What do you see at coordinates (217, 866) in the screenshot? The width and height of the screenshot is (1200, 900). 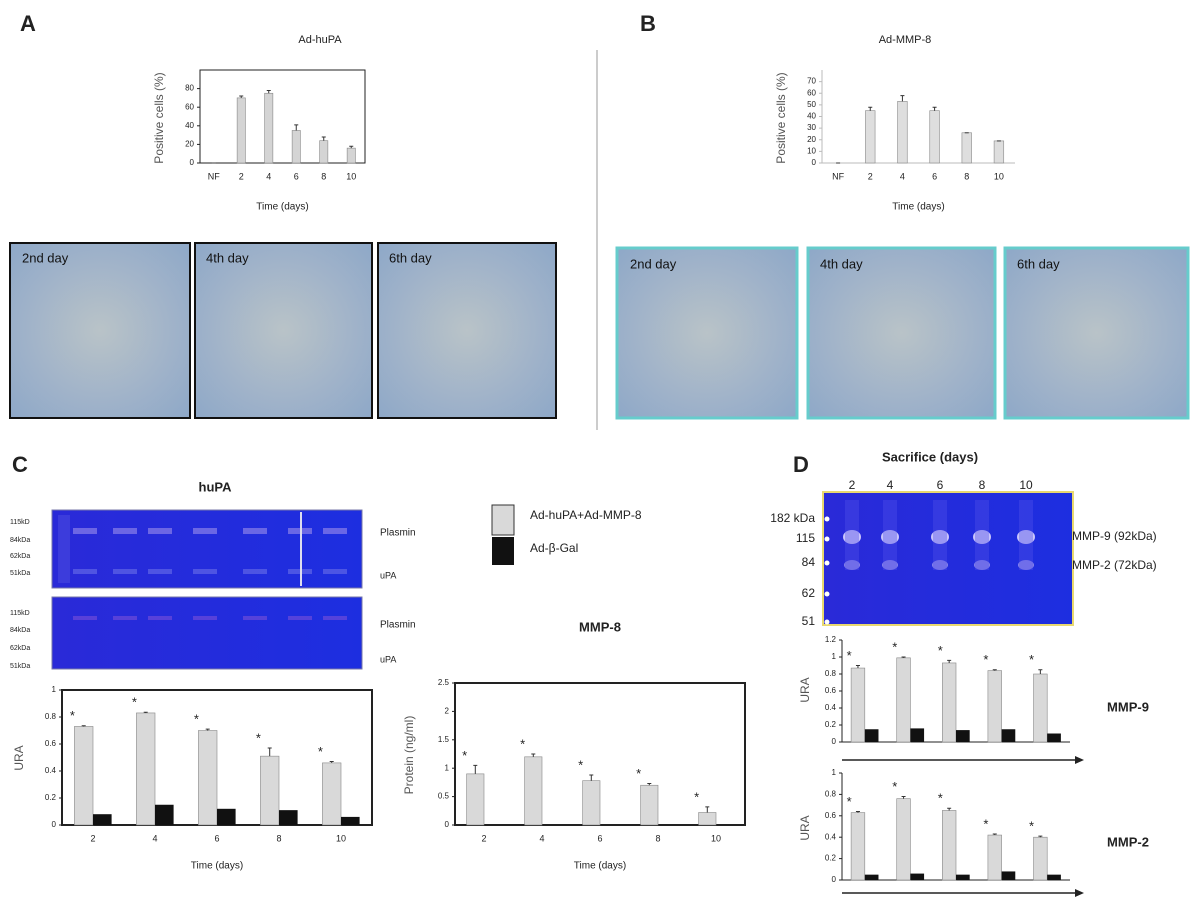 I see `x-axis-label: Time (days)` at bounding box center [217, 866].